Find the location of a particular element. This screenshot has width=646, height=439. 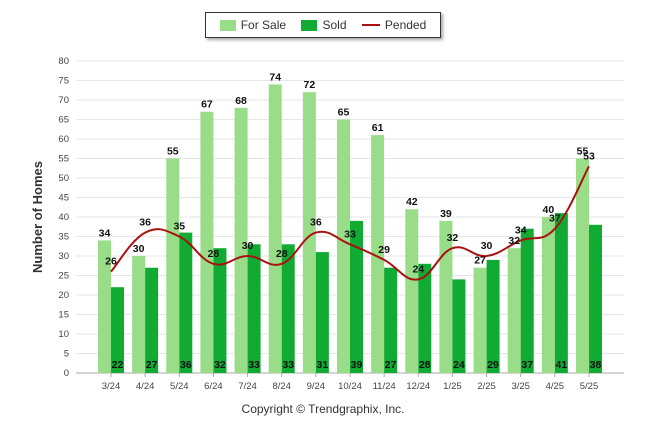

data-label-sold: 36 is located at coordinates (186, 365).